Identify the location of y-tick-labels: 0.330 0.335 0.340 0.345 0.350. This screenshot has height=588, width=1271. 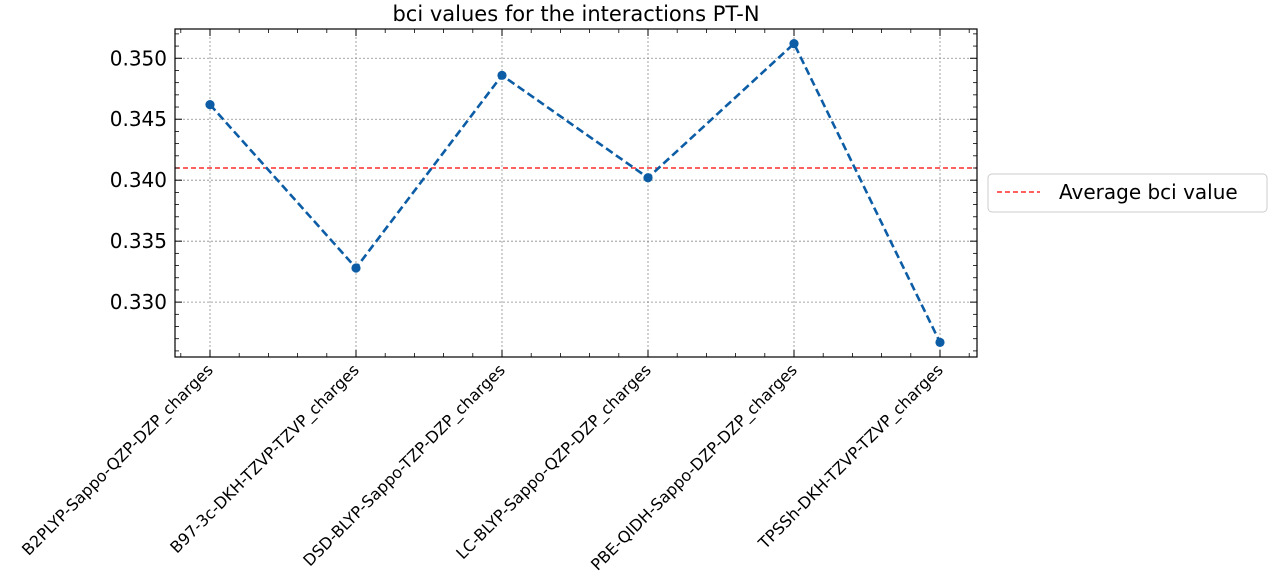
(138, 180).